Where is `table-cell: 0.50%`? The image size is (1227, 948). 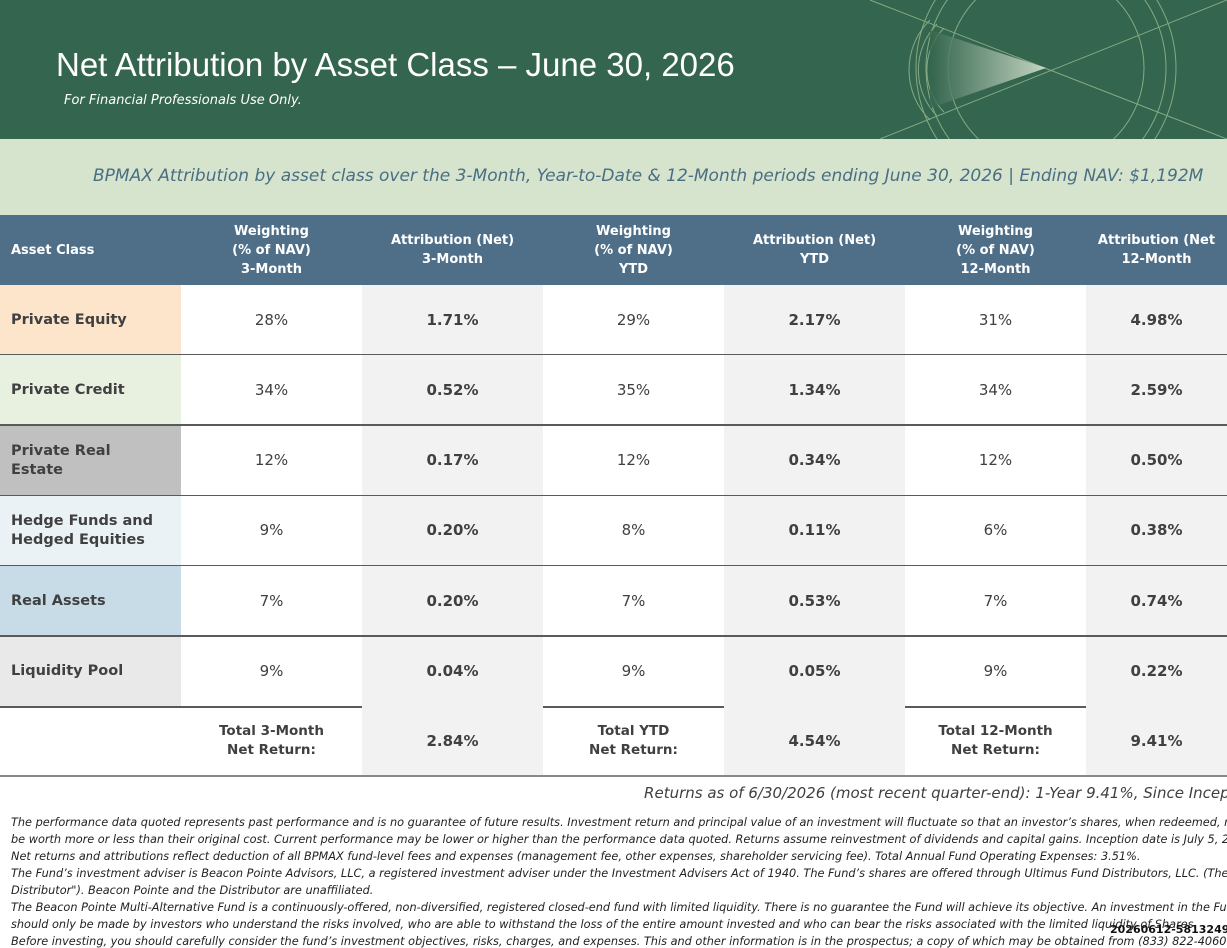
table-cell: 0.50% is located at coordinates (1156, 460).